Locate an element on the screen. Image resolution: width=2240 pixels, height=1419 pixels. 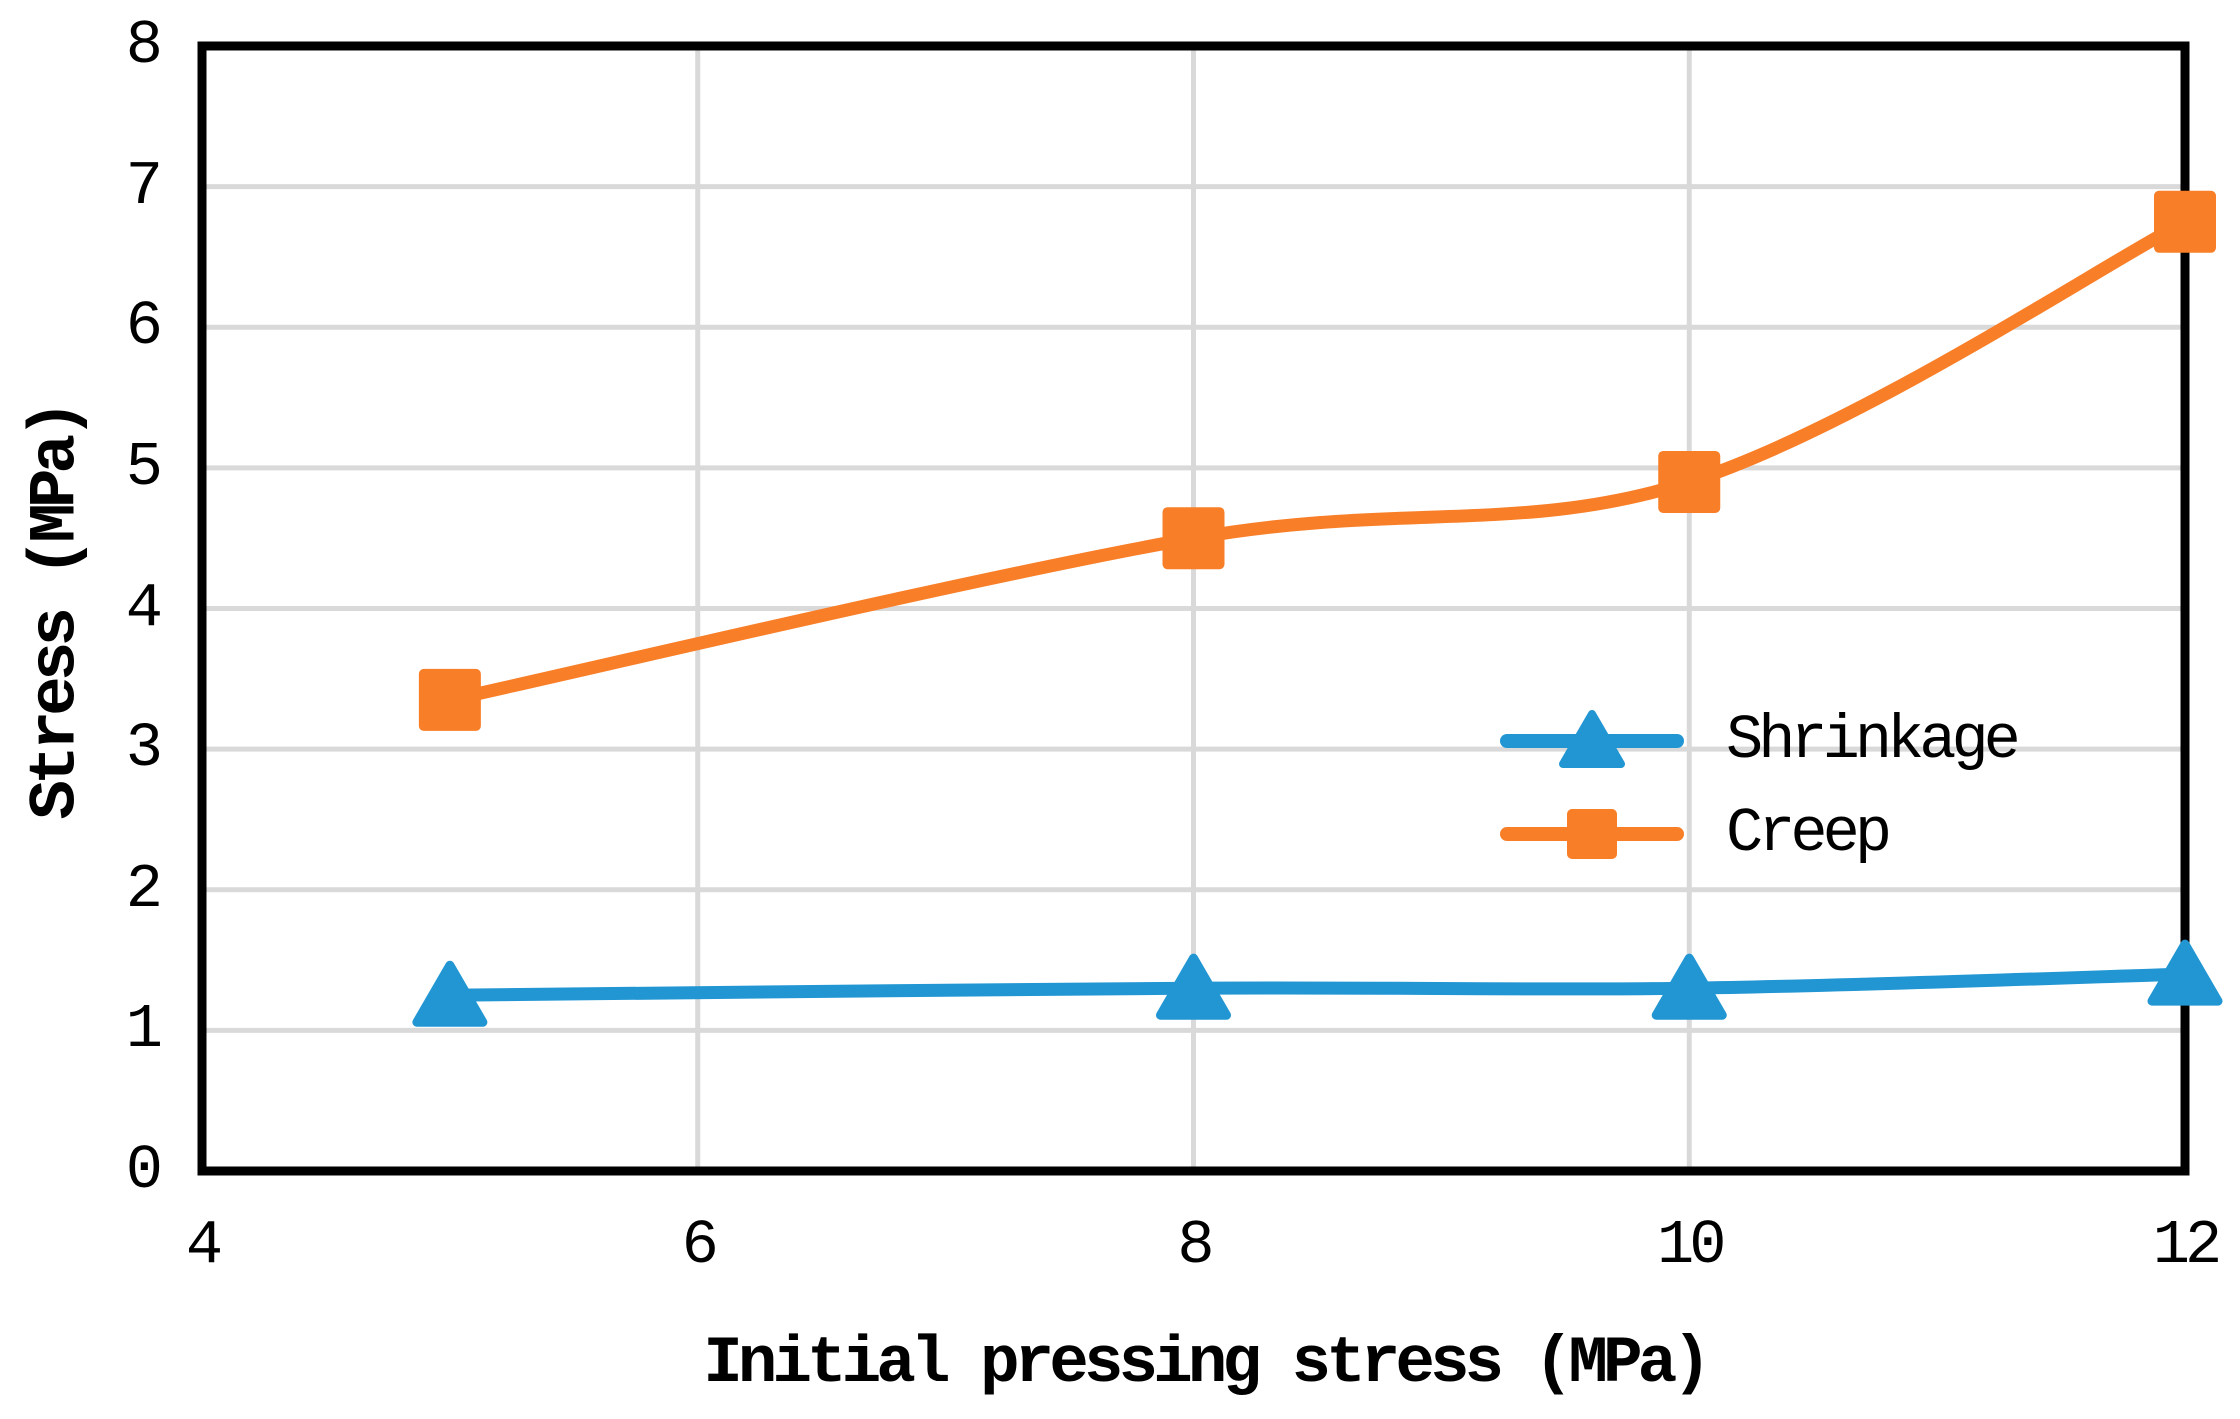
square-marker-icon is located at coordinates (1592, 833).